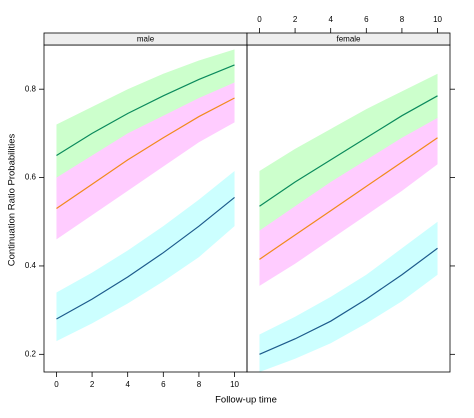 The image size is (474, 418). Describe the element at coordinates (31, 177) in the screenshot. I see `y-tick-label: 0.6` at that location.